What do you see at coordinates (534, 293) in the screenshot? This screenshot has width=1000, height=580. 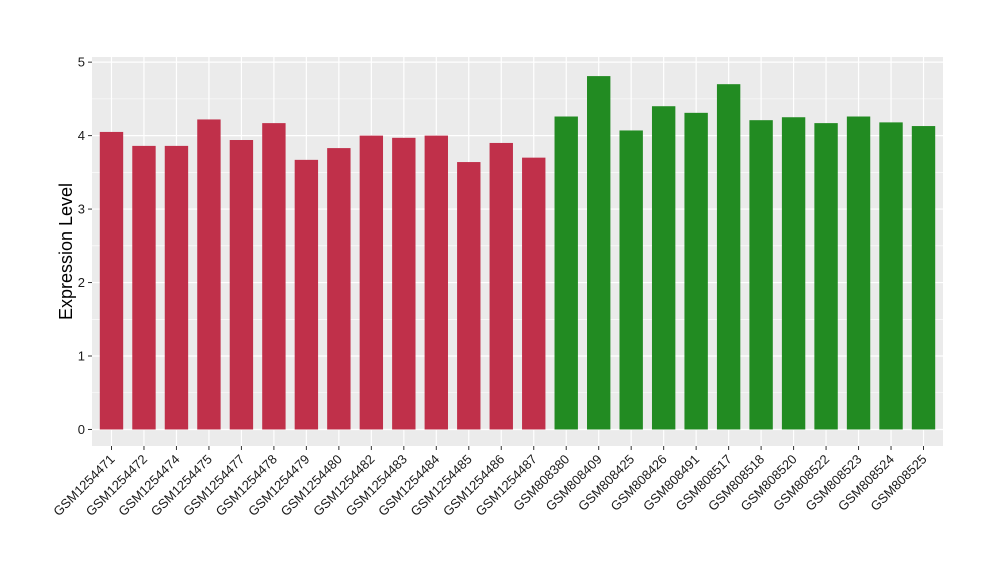 I see `bar-GSM1254487` at bounding box center [534, 293].